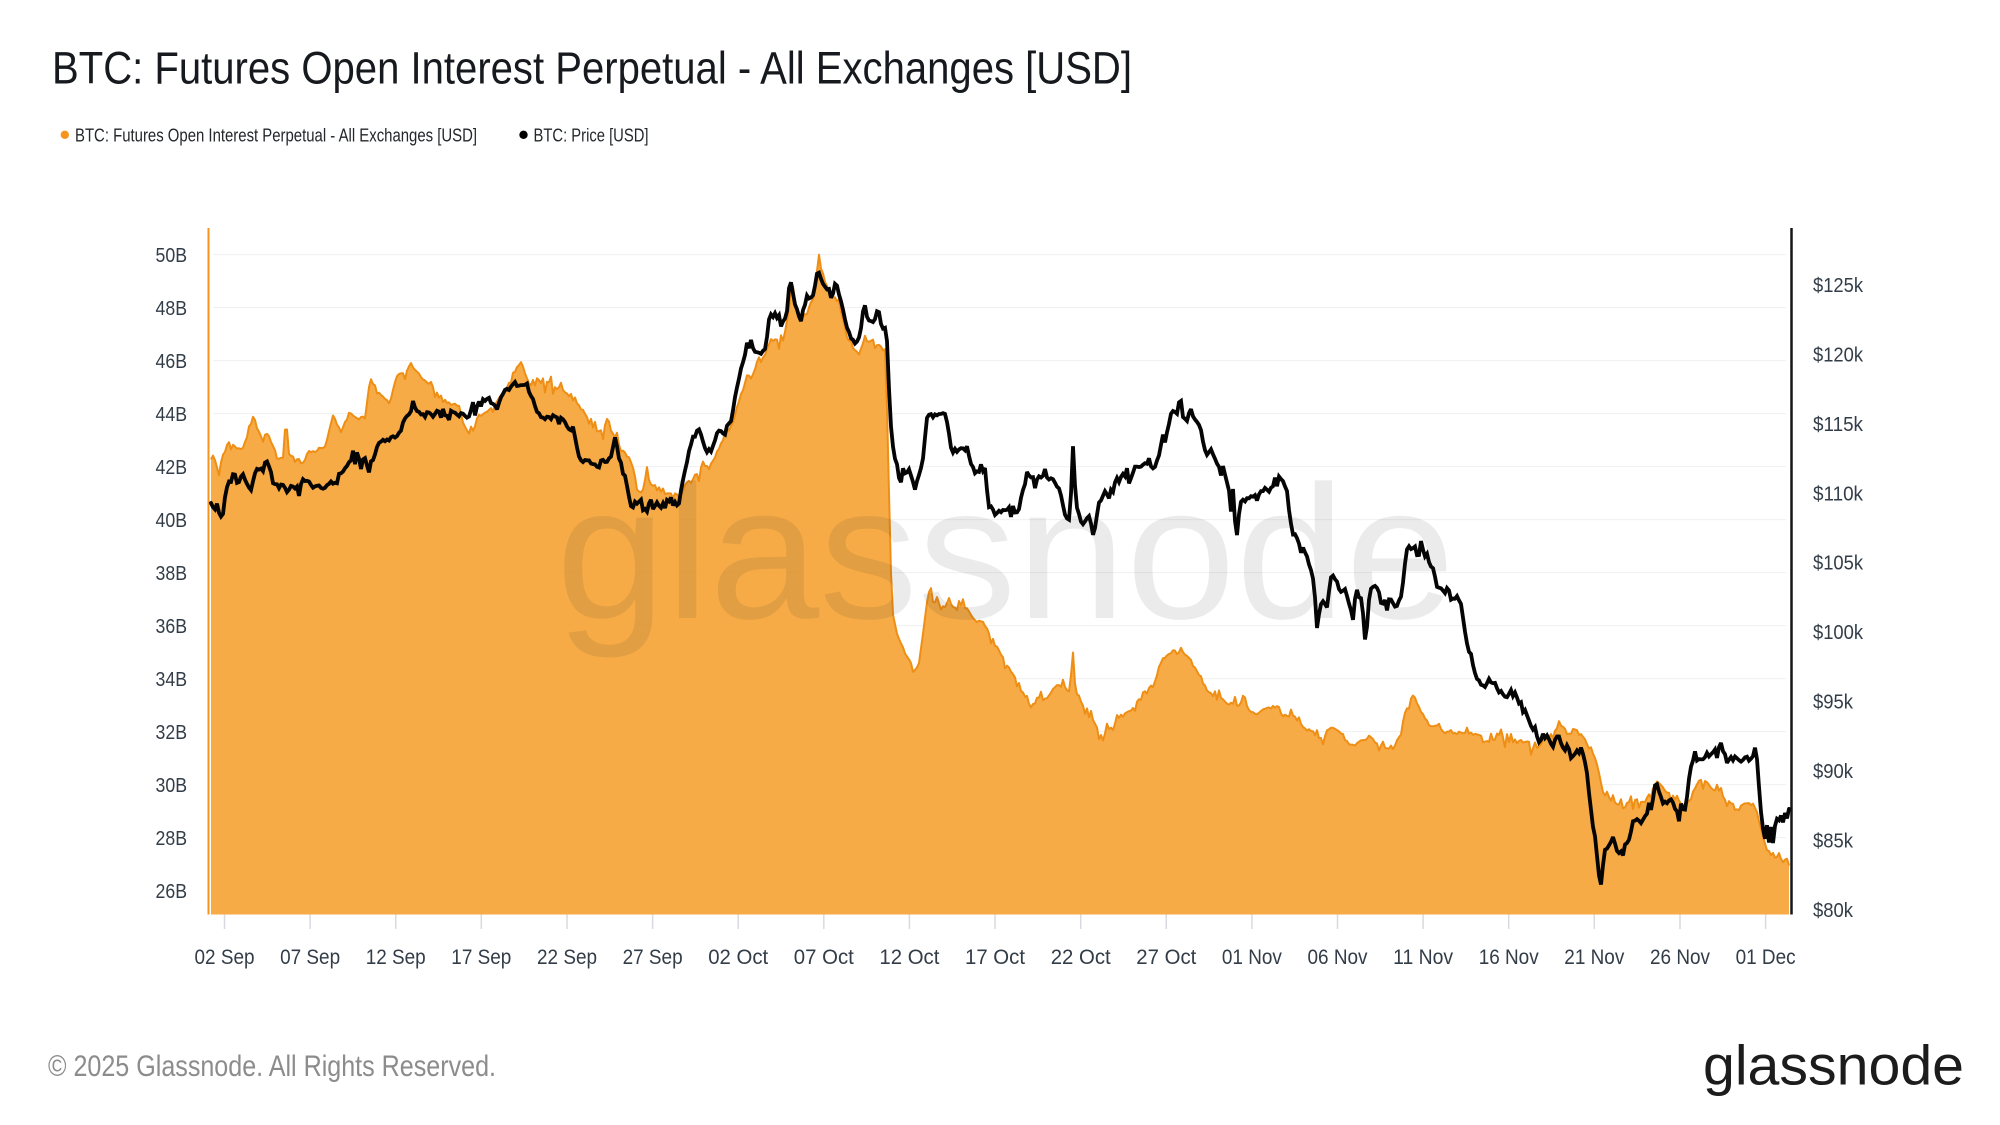 The image size is (2000, 1125). Describe the element at coordinates (1423, 957) in the screenshot. I see `svg-text: 11 Nov` at that location.